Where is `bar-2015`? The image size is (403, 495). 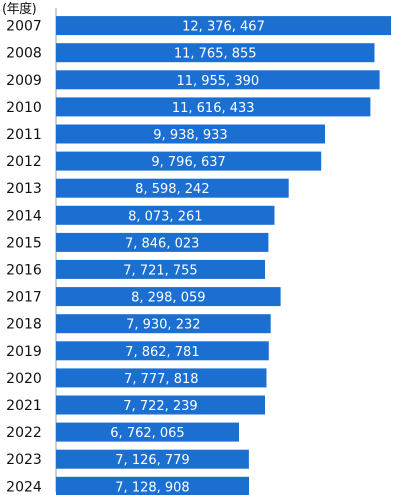
bar-2015 is located at coordinates (162, 242).